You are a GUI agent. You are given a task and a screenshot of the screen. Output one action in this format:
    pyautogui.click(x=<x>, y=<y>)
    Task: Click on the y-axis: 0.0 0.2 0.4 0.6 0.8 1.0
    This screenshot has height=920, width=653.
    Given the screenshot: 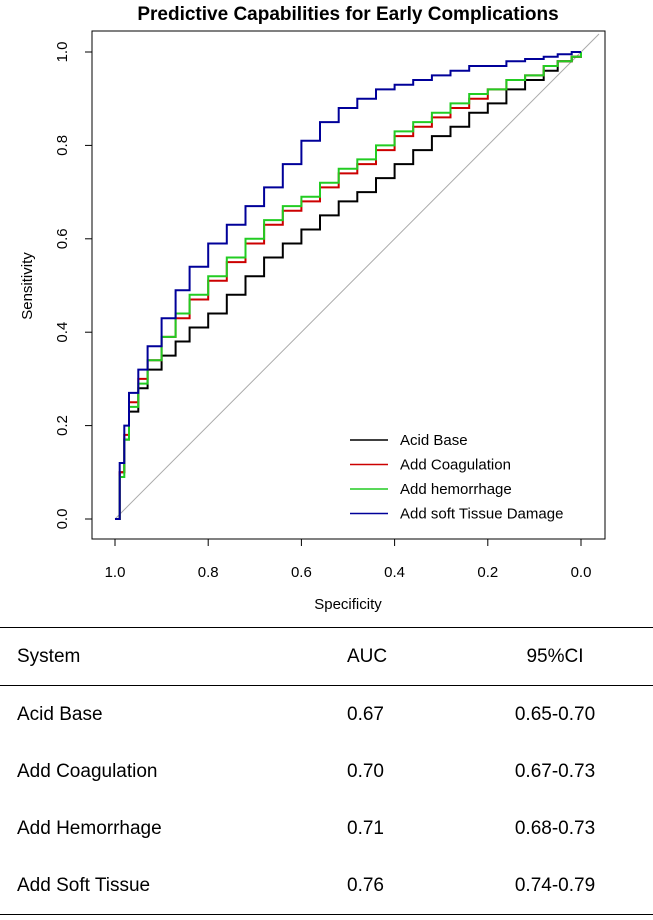 What is the action you would take?
    pyautogui.click(x=73, y=286)
    